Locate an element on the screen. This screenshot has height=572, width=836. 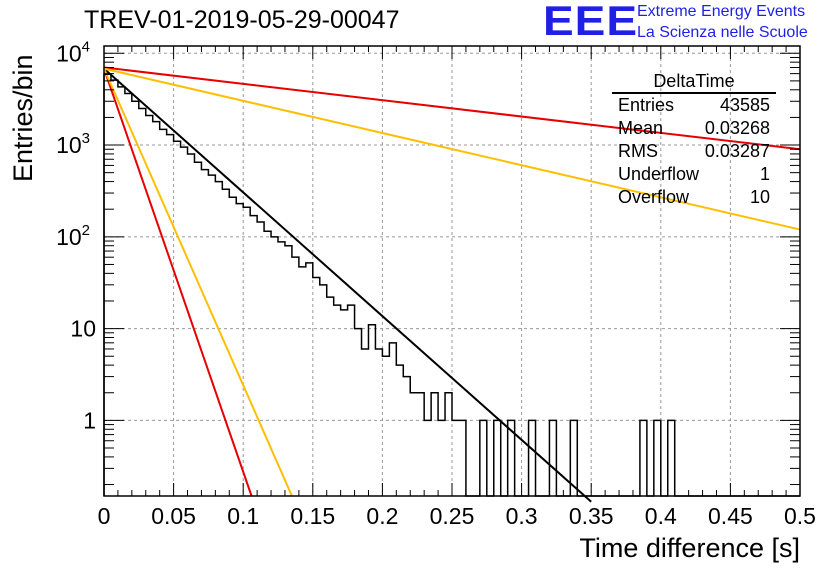
x-tick-label: 0.45 is located at coordinates (730, 516).